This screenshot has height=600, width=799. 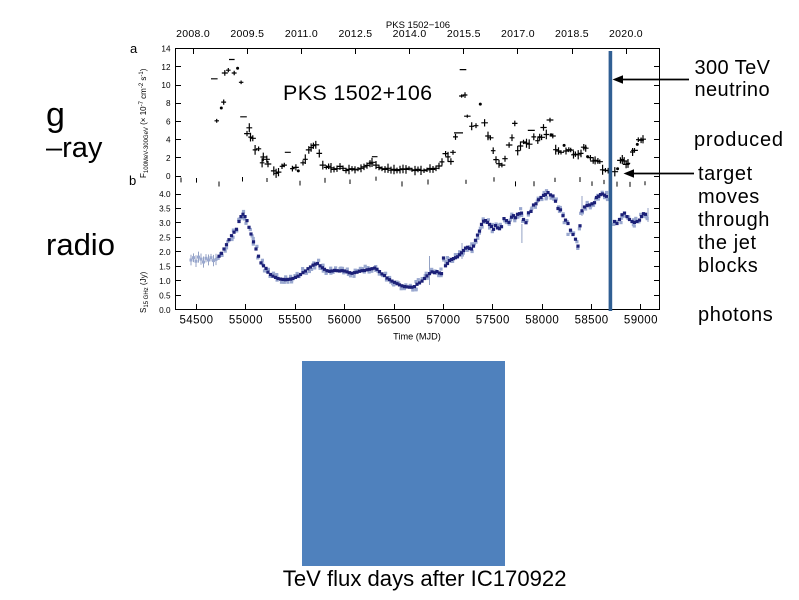 I want to click on svg-text: 55000, so click(x=246, y=321).